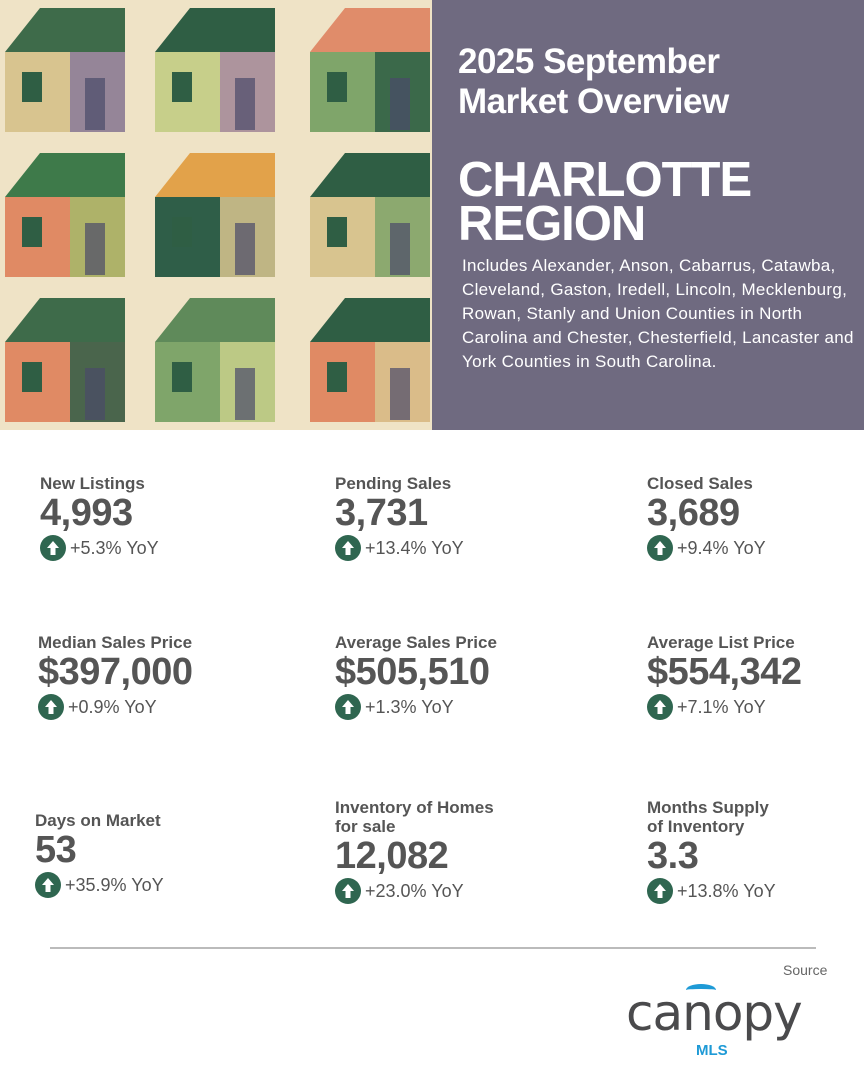 The width and height of the screenshot is (864, 1080). I want to click on region-line-2: REGION, so click(552, 224).